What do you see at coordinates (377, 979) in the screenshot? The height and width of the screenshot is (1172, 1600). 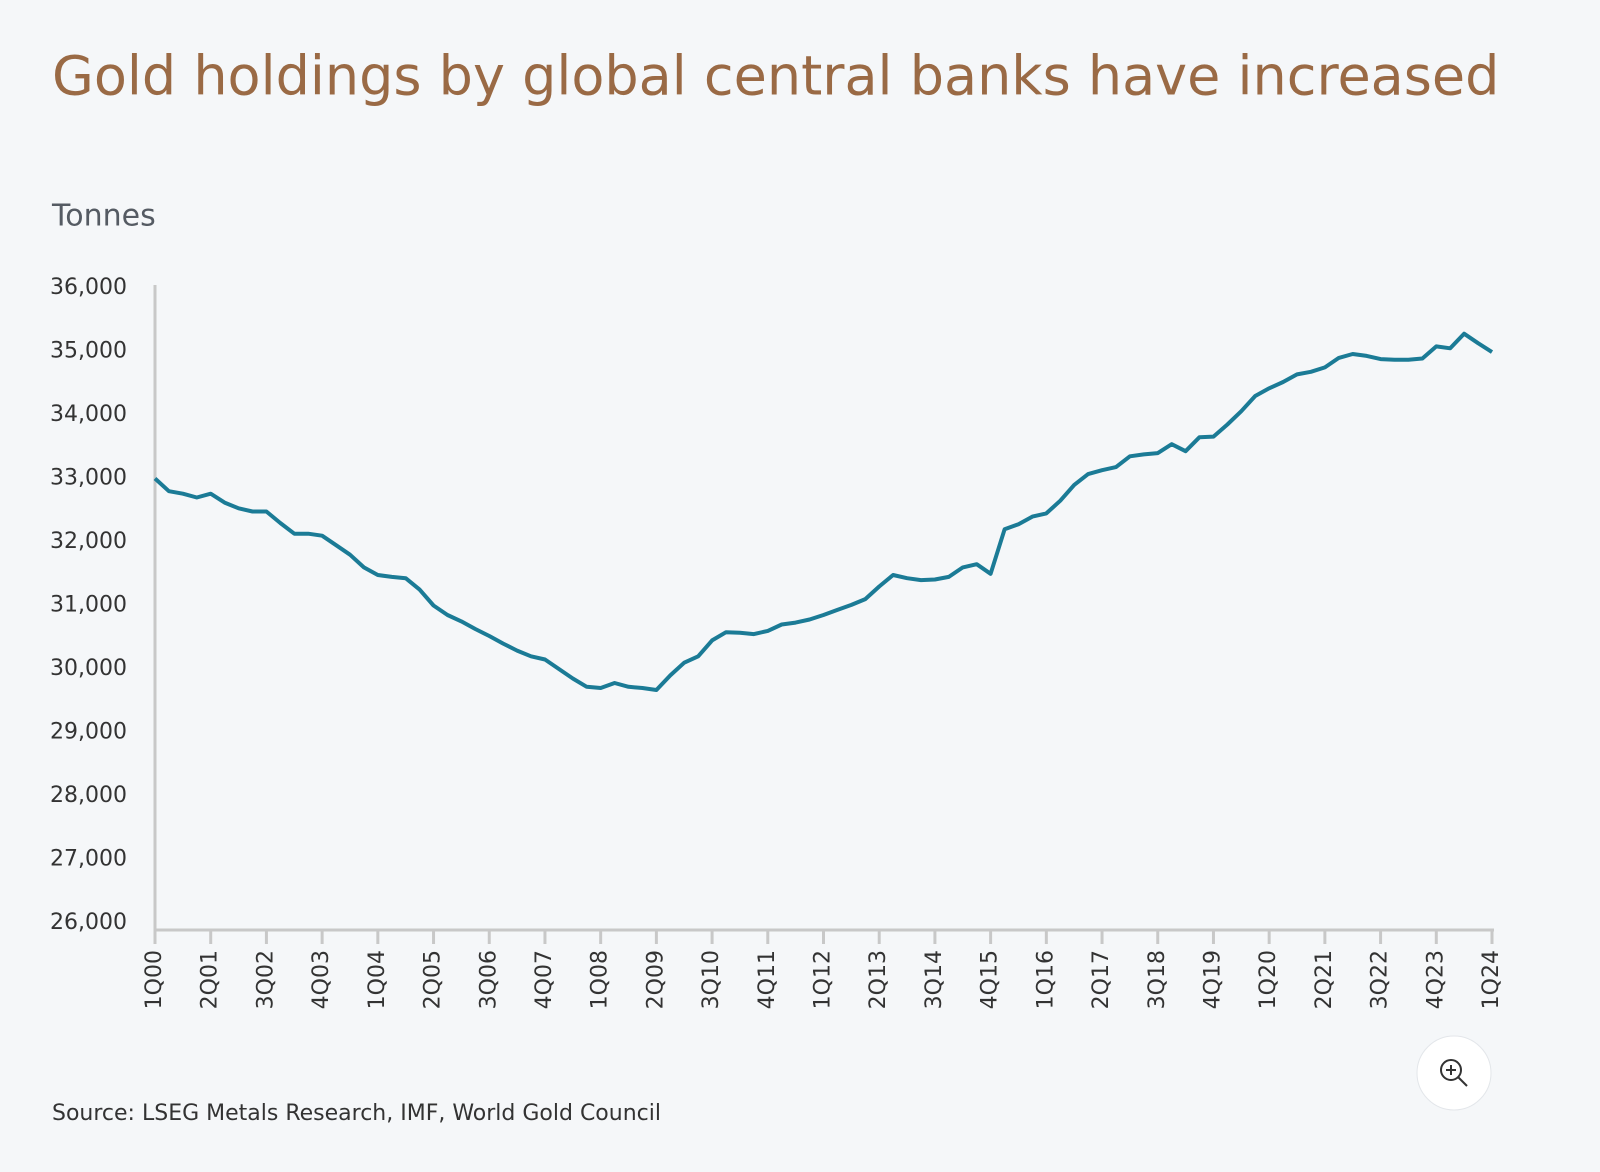 I see `x-tick-label: 1Q04` at bounding box center [377, 979].